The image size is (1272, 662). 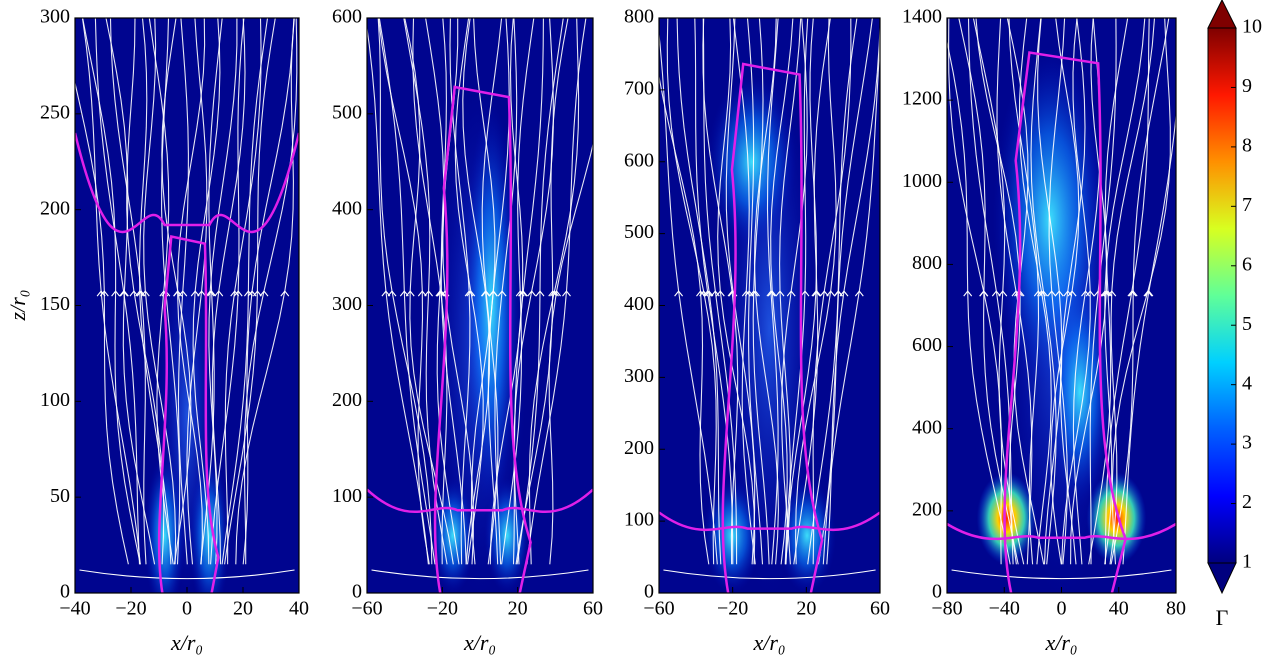 I want to click on x-tick-label: 80, so click(x=1176, y=609).